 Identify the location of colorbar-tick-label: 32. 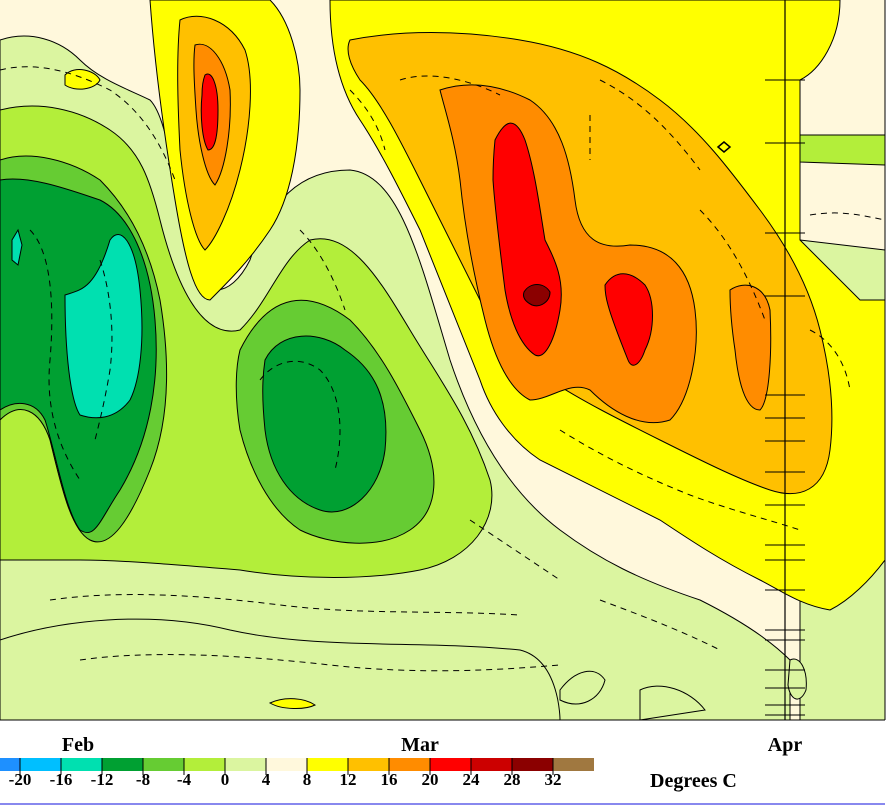
(553, 779).